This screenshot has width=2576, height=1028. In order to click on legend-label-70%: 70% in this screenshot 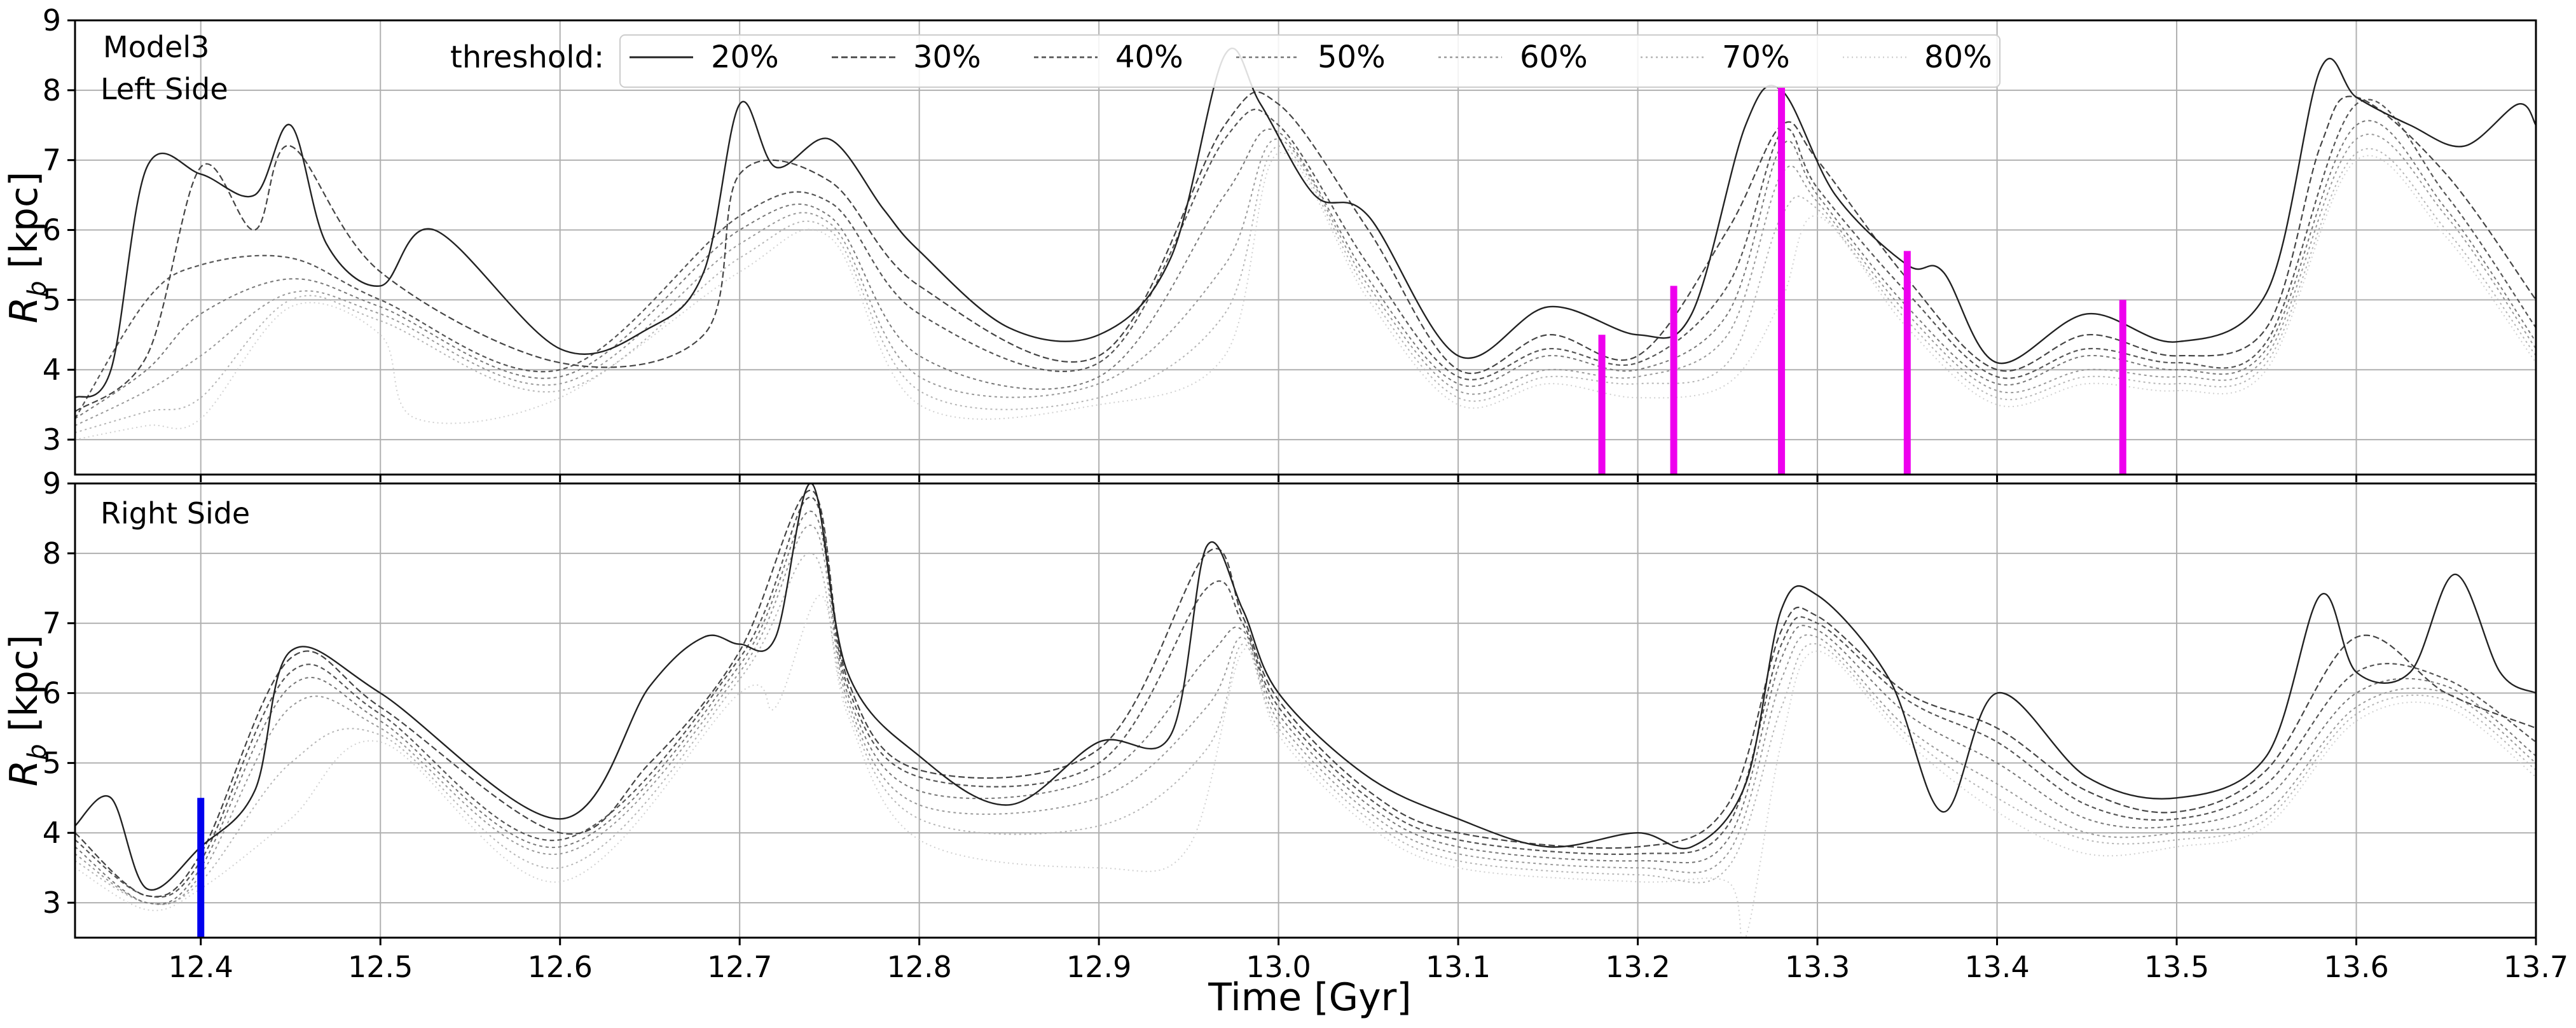, I will do `click(1756, 57)`.